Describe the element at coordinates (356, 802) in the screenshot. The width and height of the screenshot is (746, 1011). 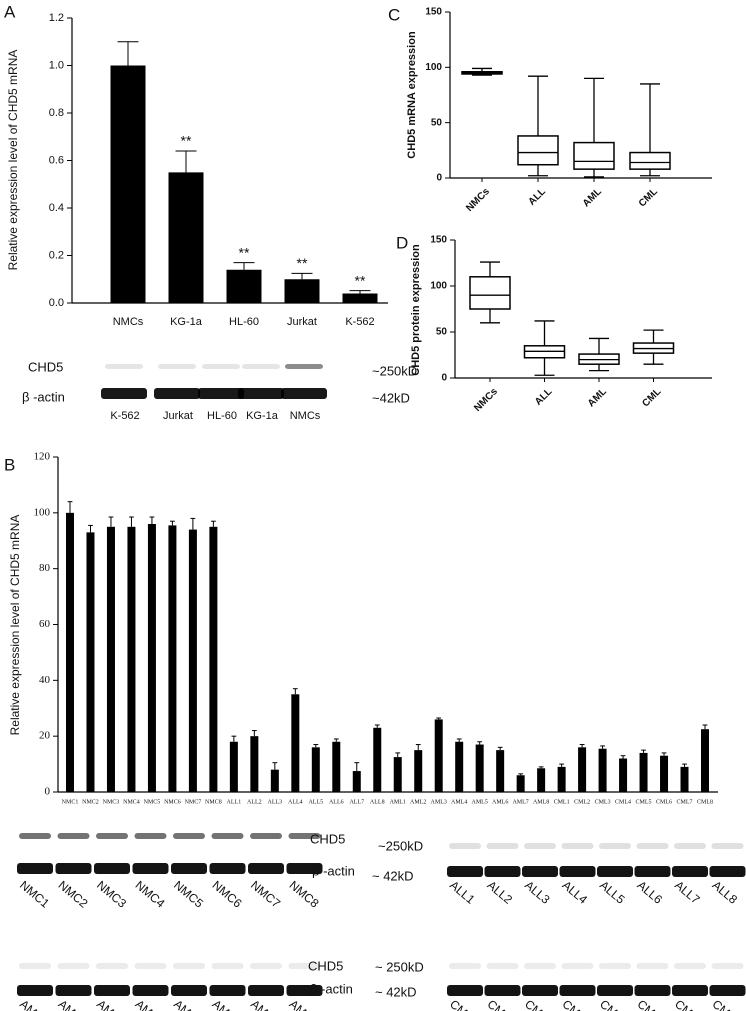
I see `x-tick-label: ALL7` at that location.